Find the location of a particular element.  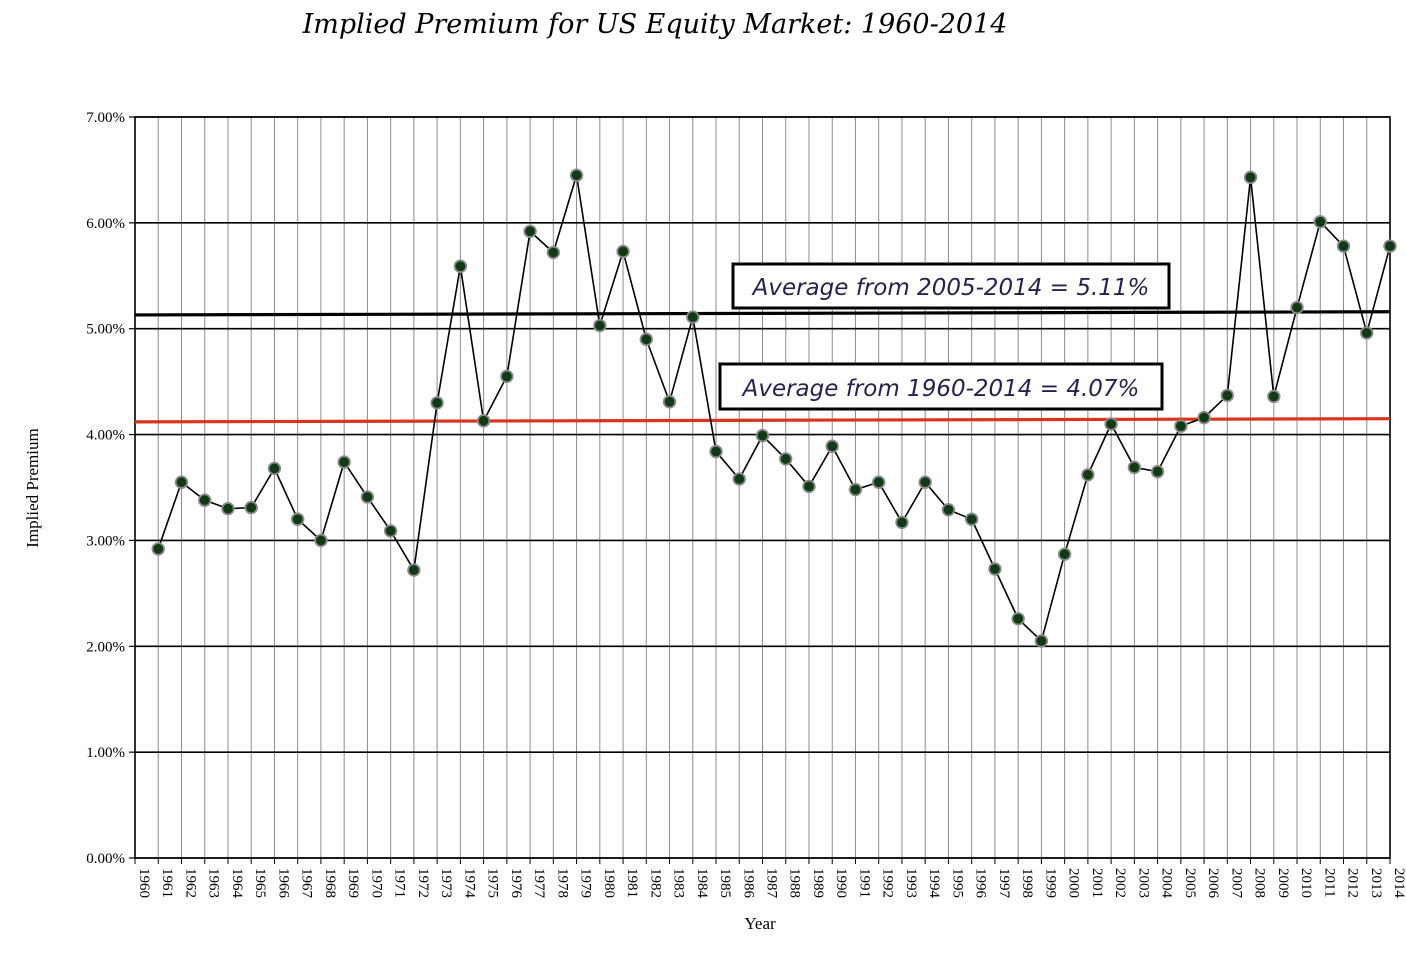

x-tick-label: 1985 is located at coordinates (725, 883).